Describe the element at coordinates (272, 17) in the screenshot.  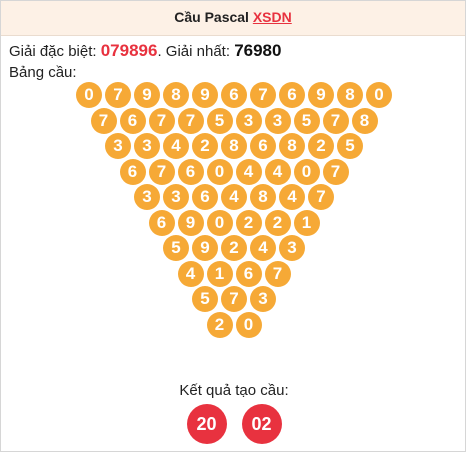
I see `xsdn-link: XSDN` at that location.